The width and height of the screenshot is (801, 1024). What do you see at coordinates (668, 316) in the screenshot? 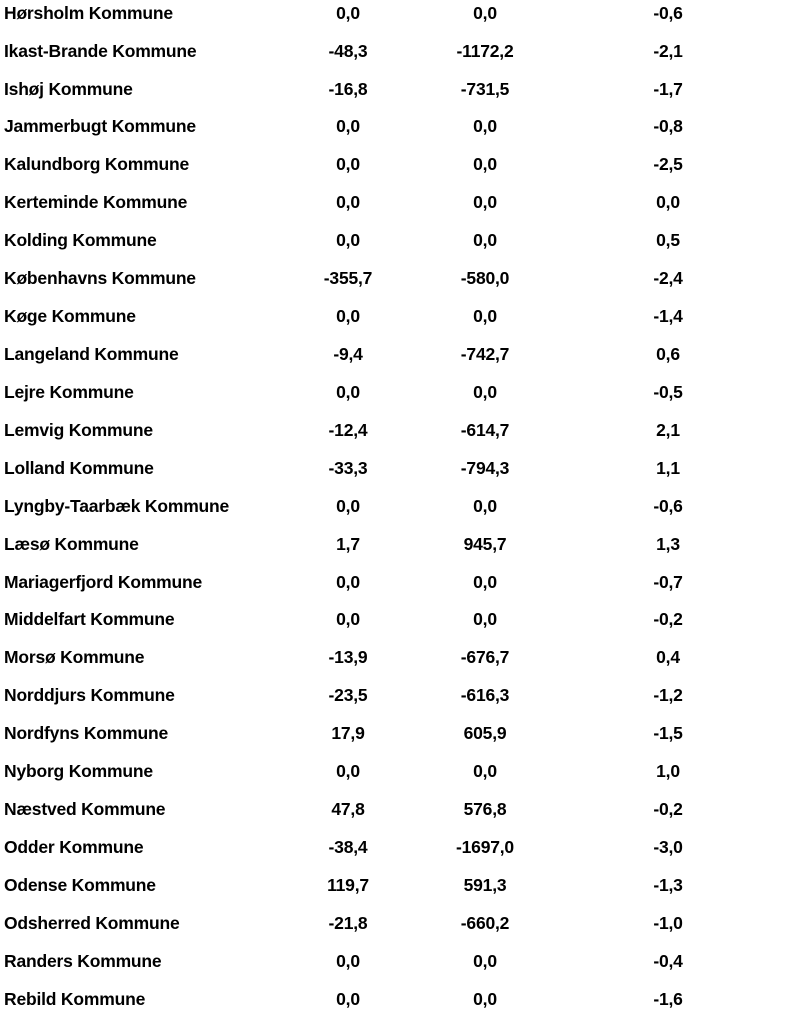
I see `value-col3: -1,4` at bounding box center [668, 316].